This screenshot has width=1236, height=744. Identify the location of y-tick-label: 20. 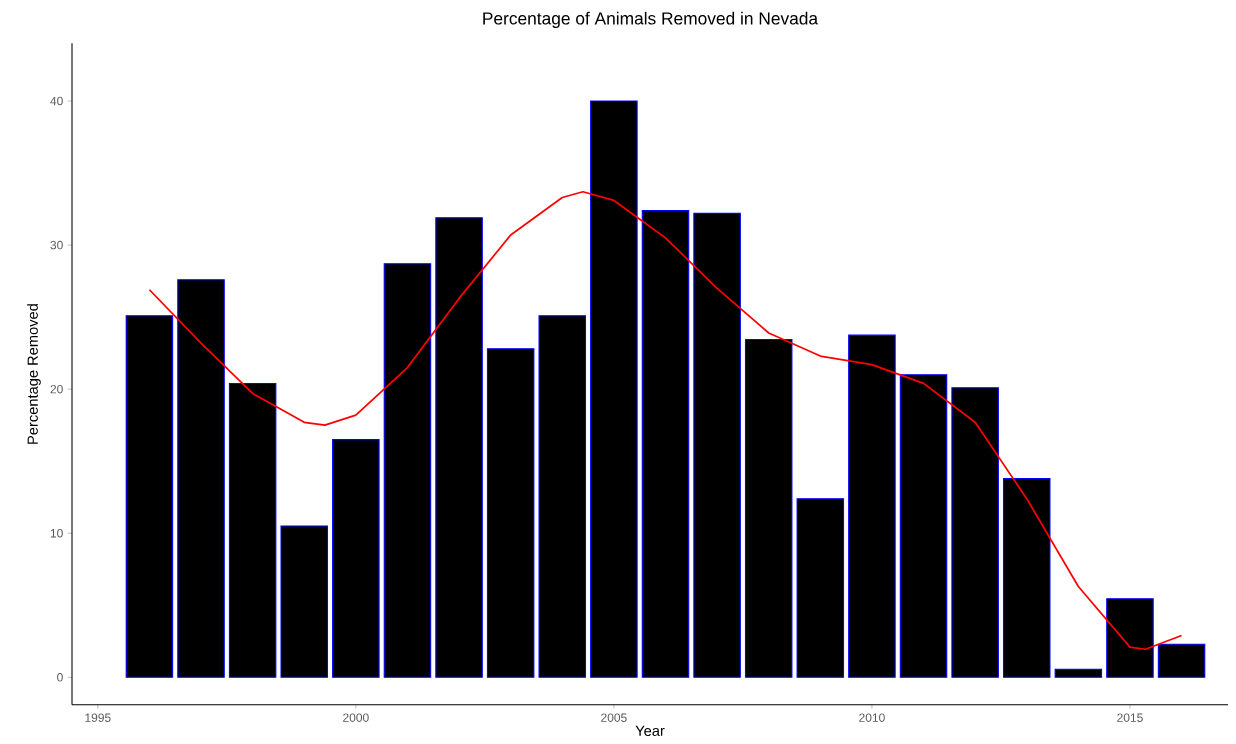
(56, 389).